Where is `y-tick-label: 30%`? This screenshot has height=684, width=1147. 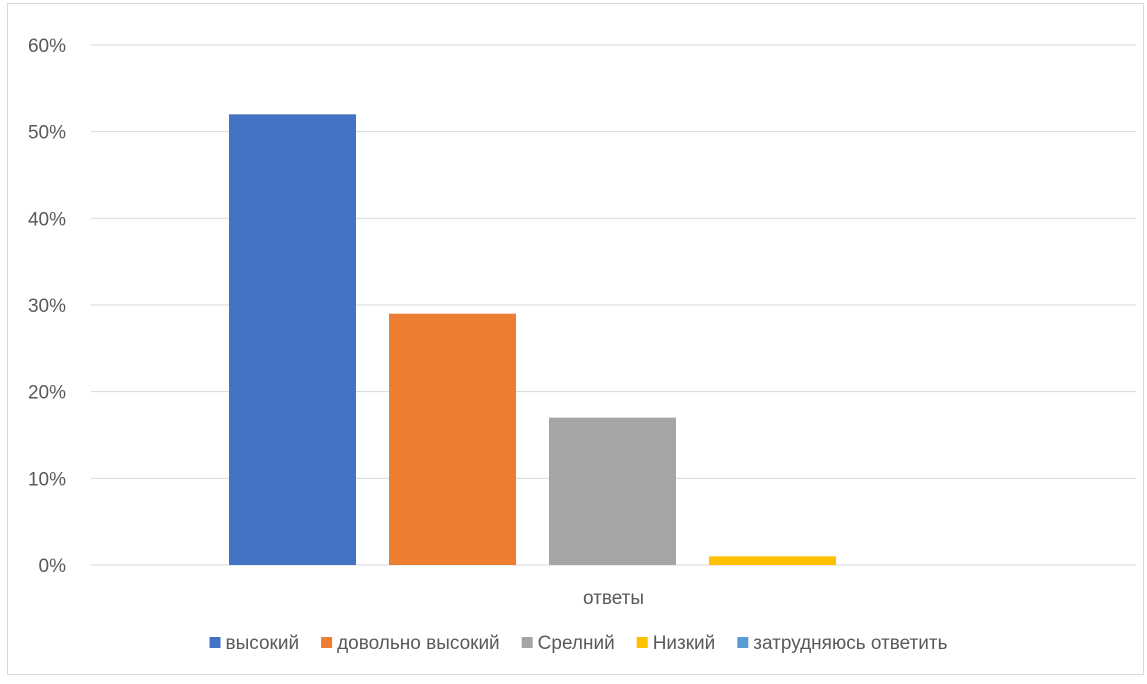
y-tick-label: 30% is located at coordinates (47, 306).